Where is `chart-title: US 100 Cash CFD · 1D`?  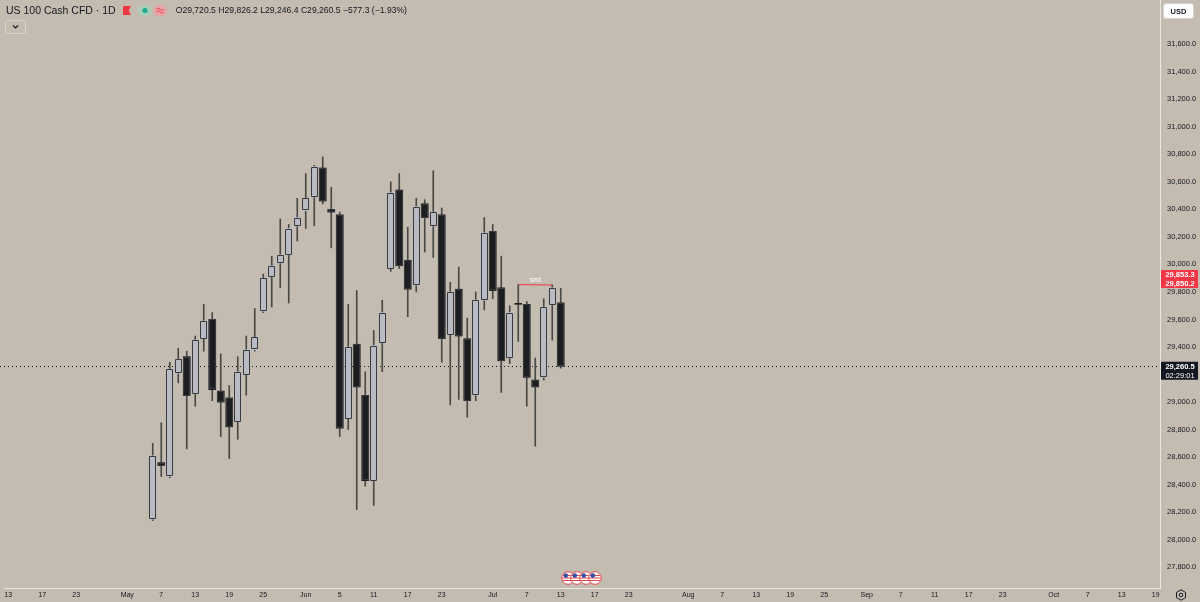 chart-title: US 100 Cash CFD · 1D is located at coordinates (61, 10).